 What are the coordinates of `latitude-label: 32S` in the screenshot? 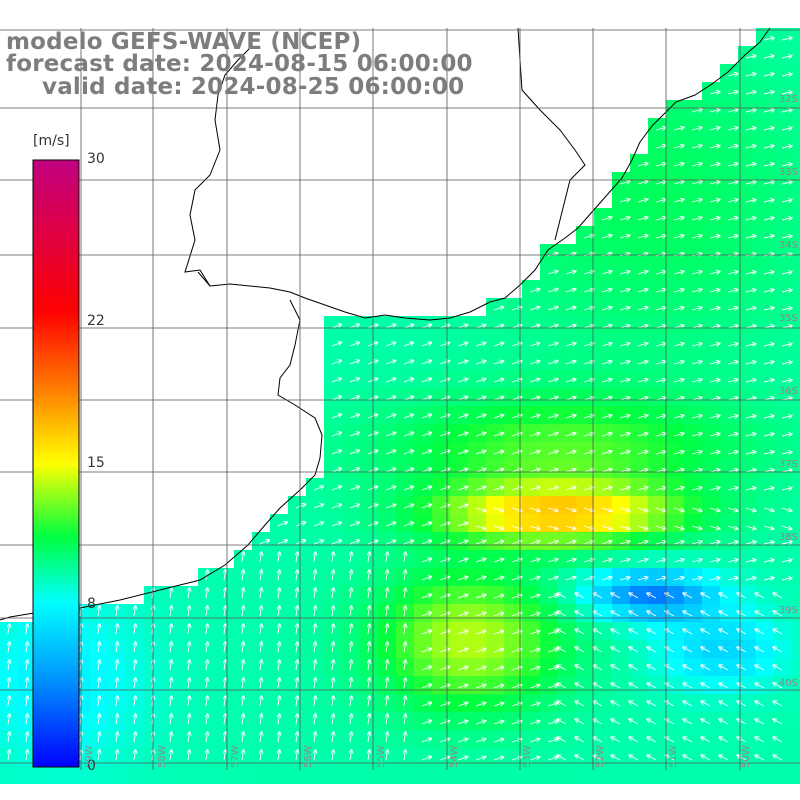 It's located at (788, 99).